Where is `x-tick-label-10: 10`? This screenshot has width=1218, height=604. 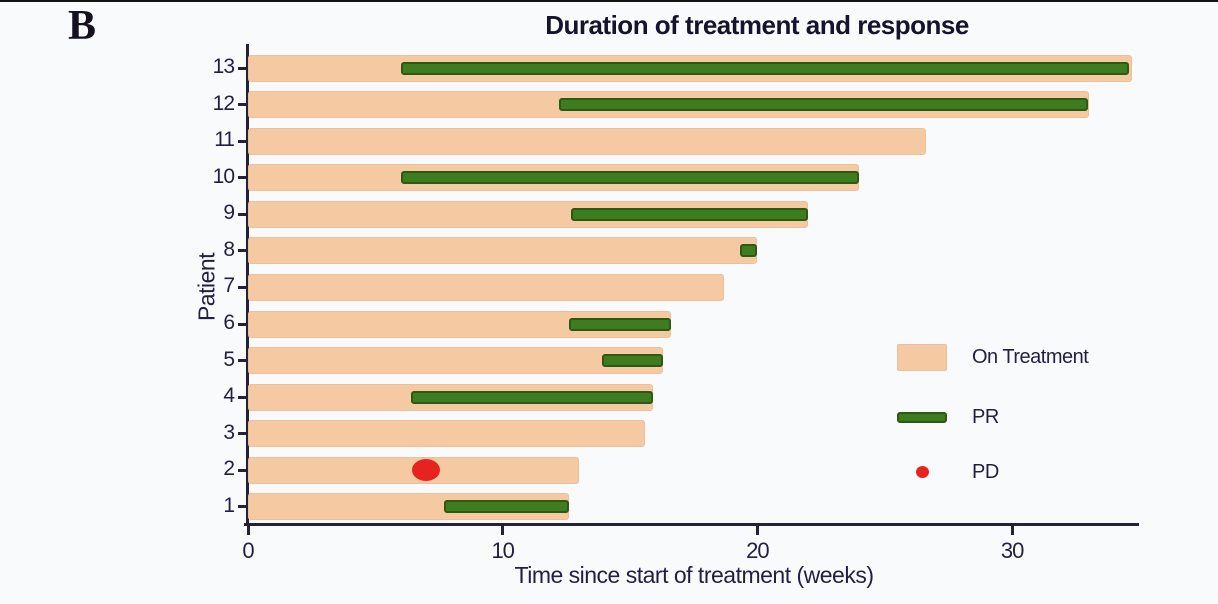
x-tick-label-10: 10 is located at coordinates (503, 550).